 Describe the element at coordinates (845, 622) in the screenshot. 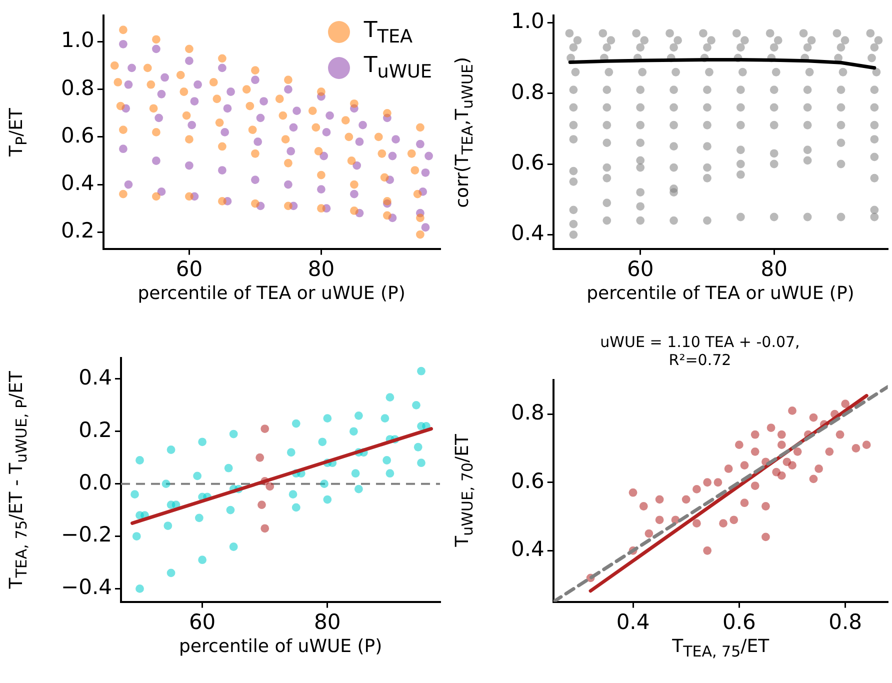

I see `x-tick-label: 0.8` at that location.